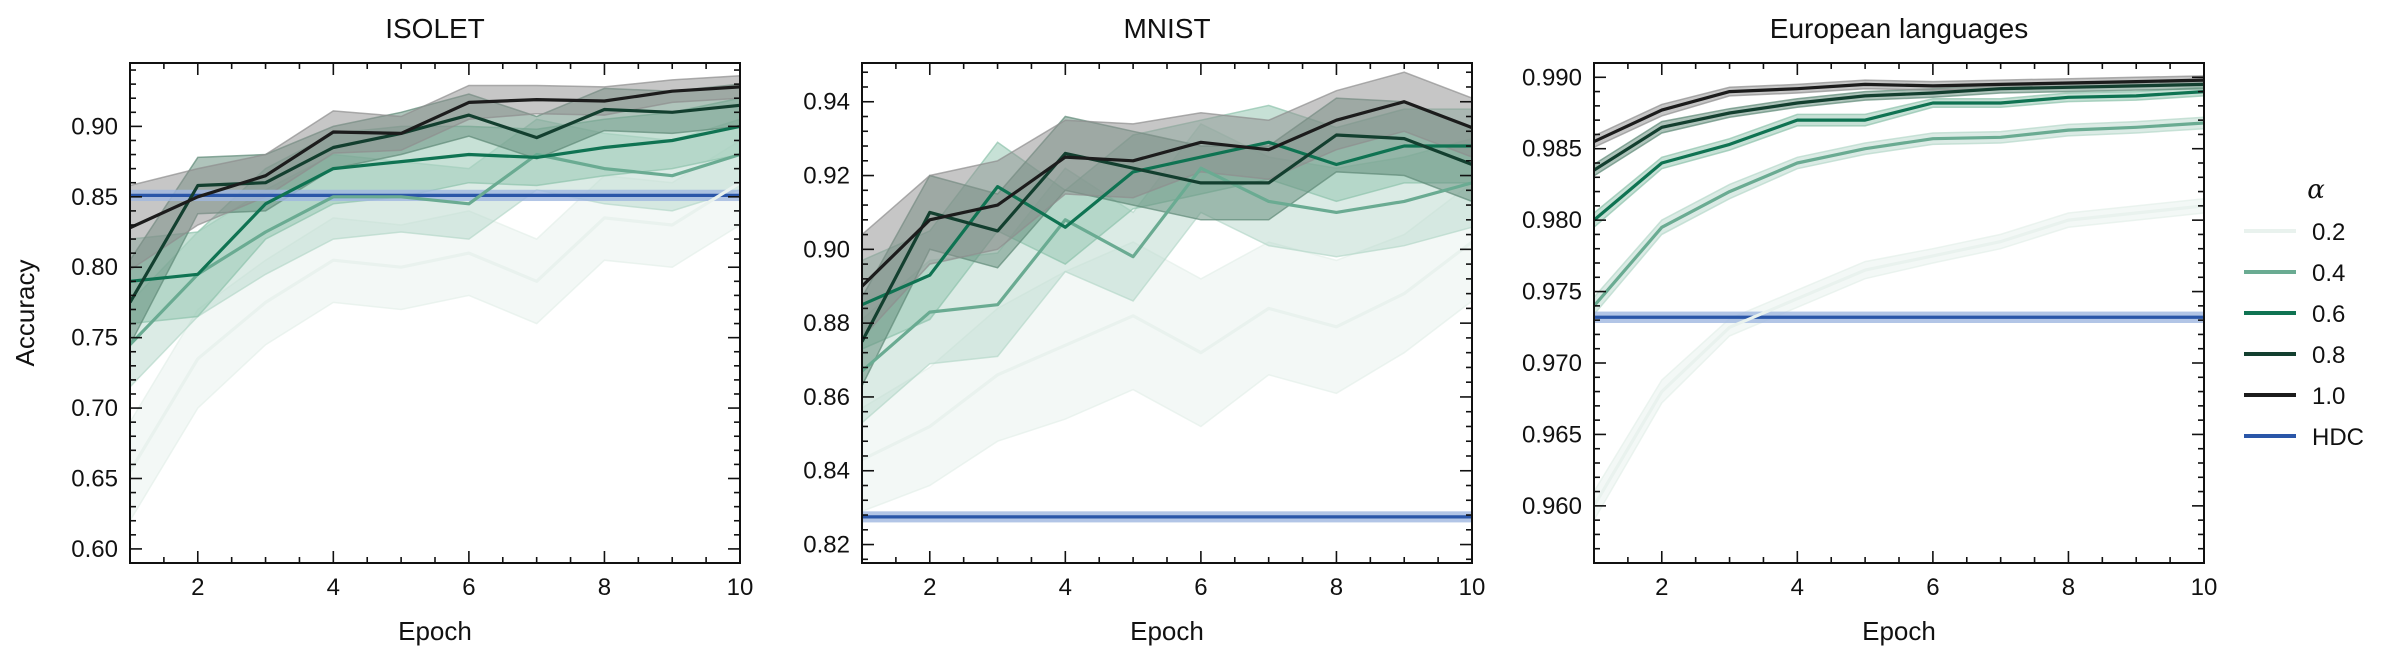 This screenshot has height=661, width=2408. I want to click on y-tick-label: 0.88, so click(826, 323).